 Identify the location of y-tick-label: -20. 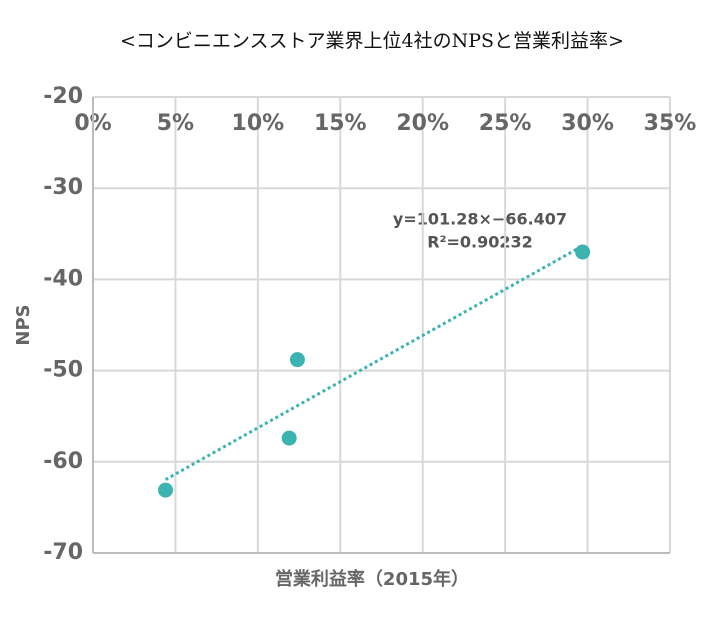
(63, 96).